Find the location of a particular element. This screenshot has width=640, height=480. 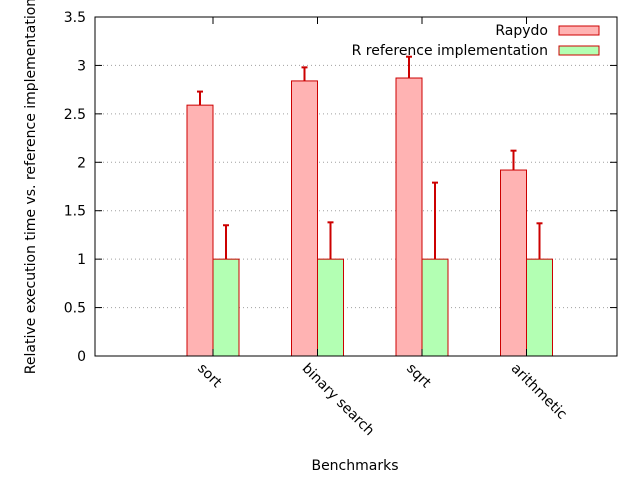

y-tick-label: 1.5 is located at coordinates (75, 212).